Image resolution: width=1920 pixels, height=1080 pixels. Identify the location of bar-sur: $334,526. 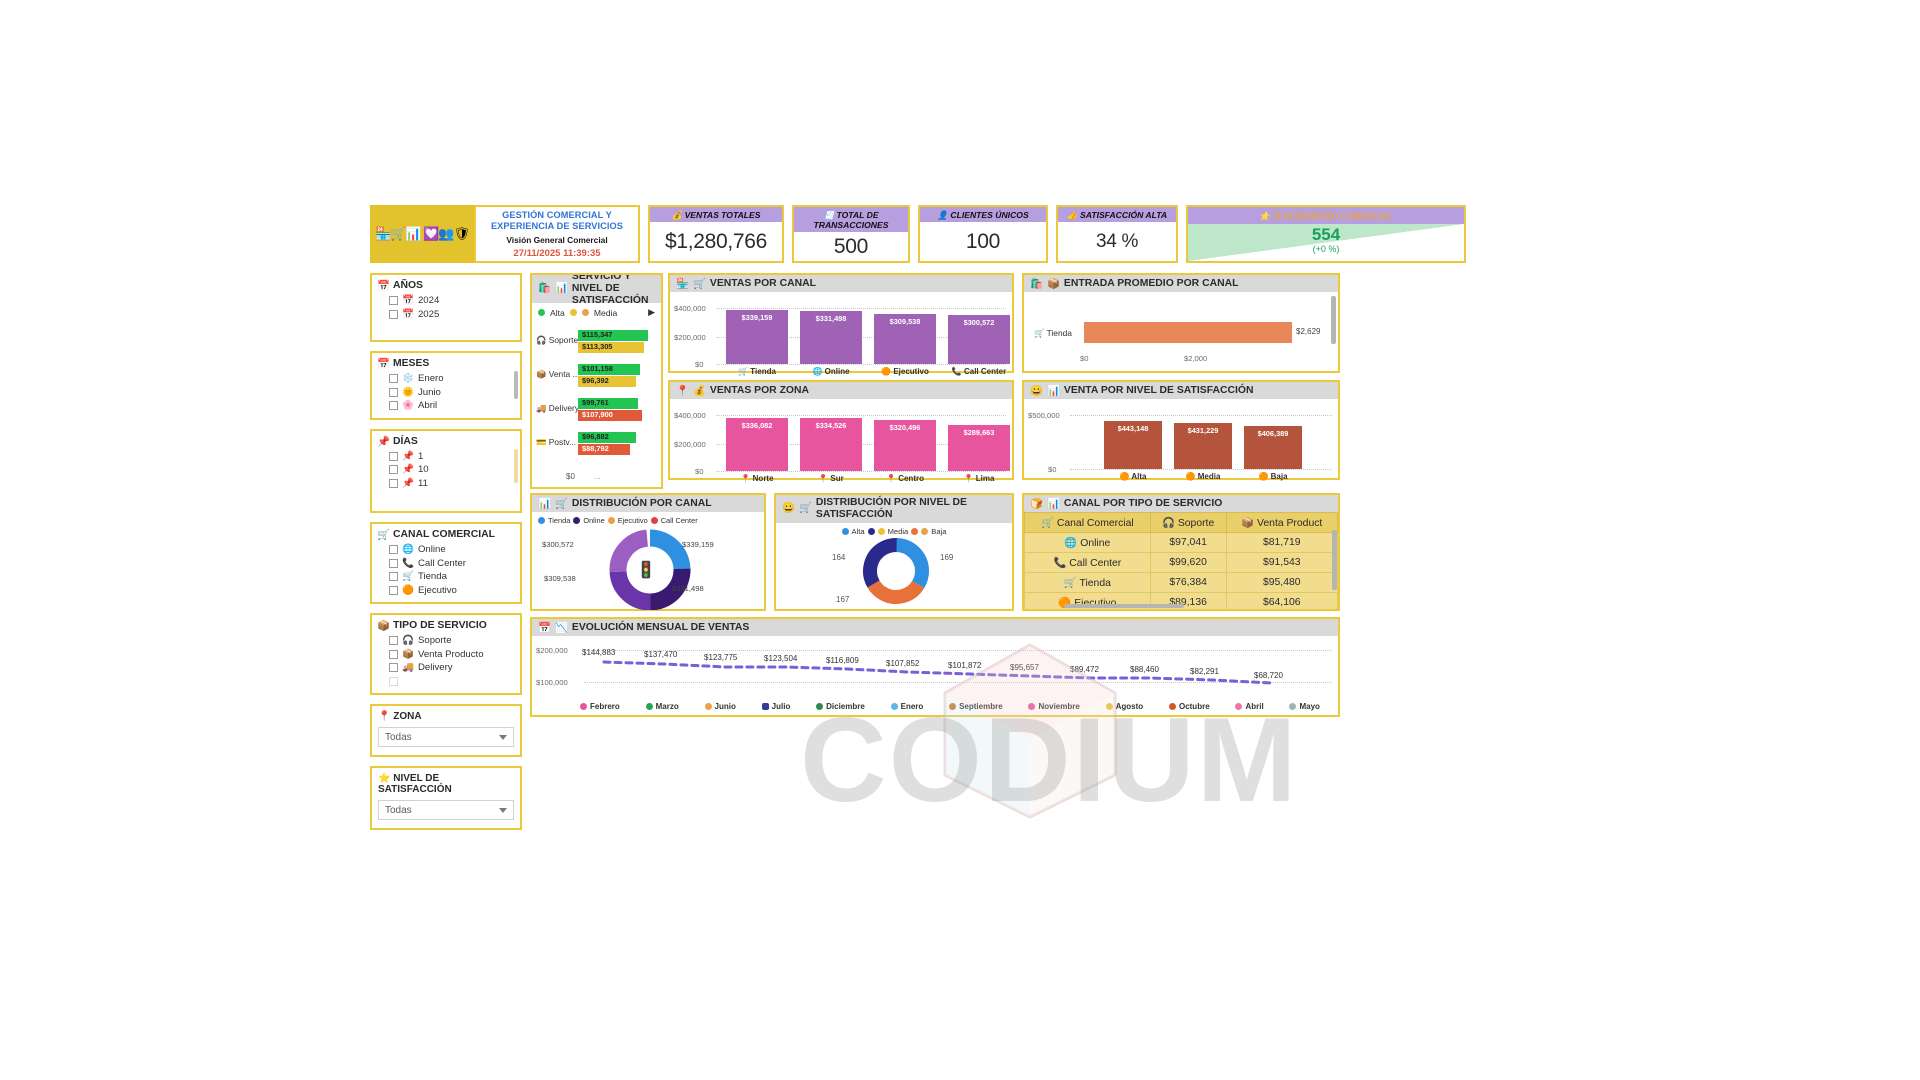
(831, 444).